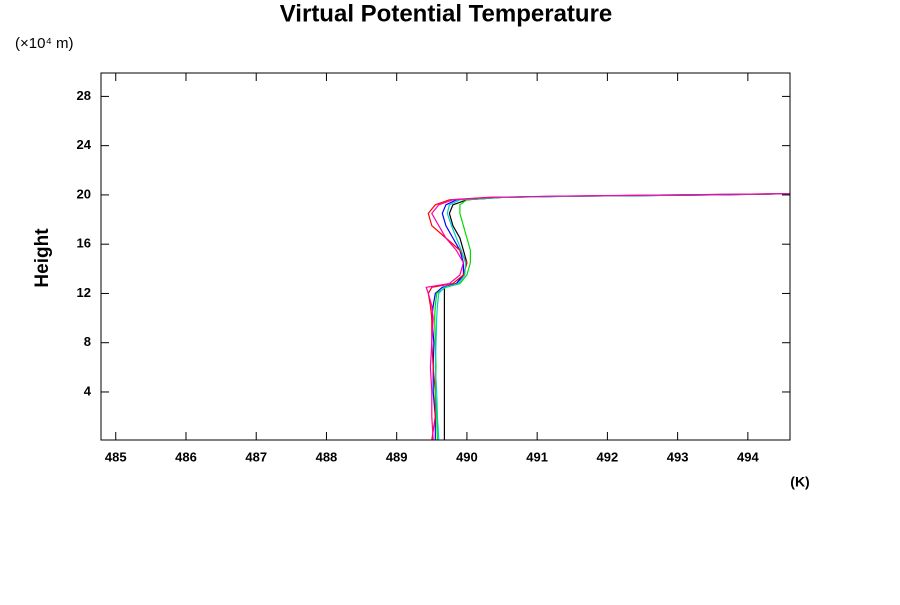  What do you see at coordinates (799, 482) in the screenshot?
I see `x-unit: (K)` at bounding box center [799, 482].